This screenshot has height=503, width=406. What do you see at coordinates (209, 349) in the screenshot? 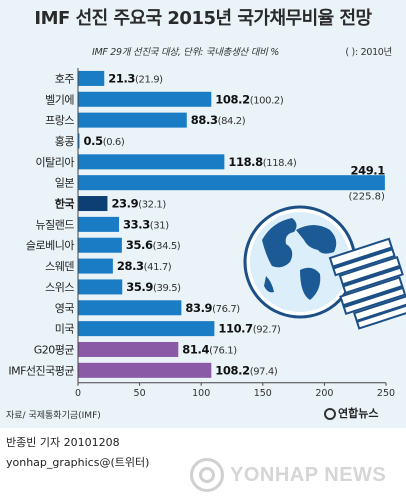
I see `value-label: 81.4(76.1)` at bounding box center [209, 349].